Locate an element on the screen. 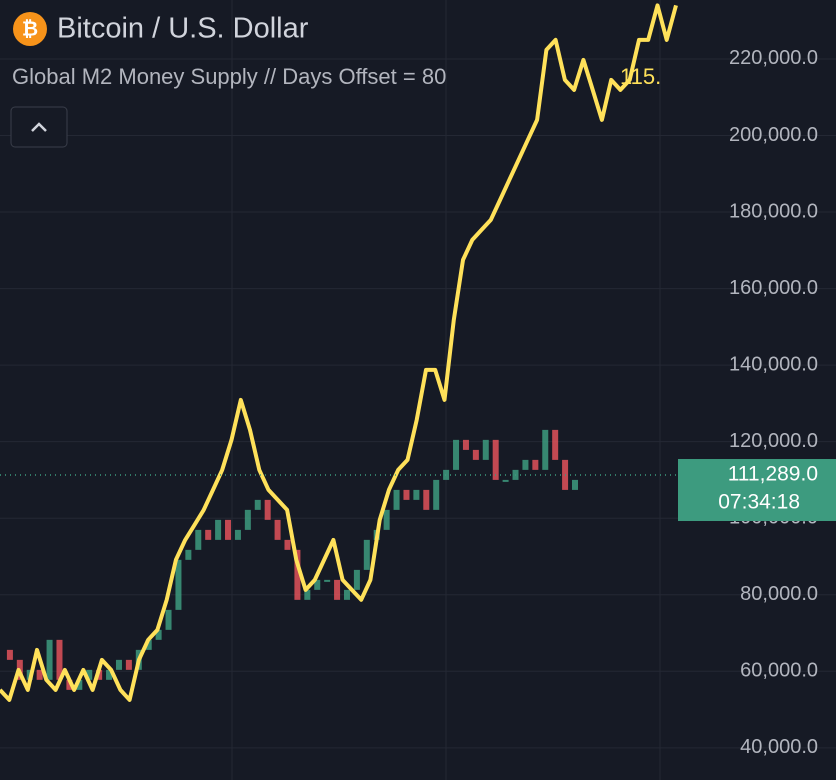  chart-title: Bitcoin / U.S. Dollar is located at coordinates (183, 29).